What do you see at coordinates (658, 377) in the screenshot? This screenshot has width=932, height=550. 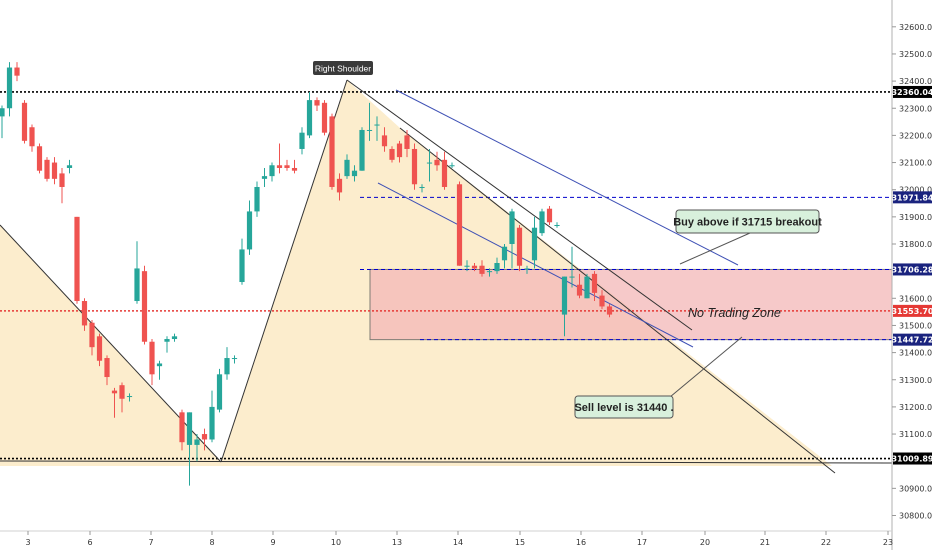 I see `sell-callout: Sell level is 31440 .` at bounding box center [658, 377].